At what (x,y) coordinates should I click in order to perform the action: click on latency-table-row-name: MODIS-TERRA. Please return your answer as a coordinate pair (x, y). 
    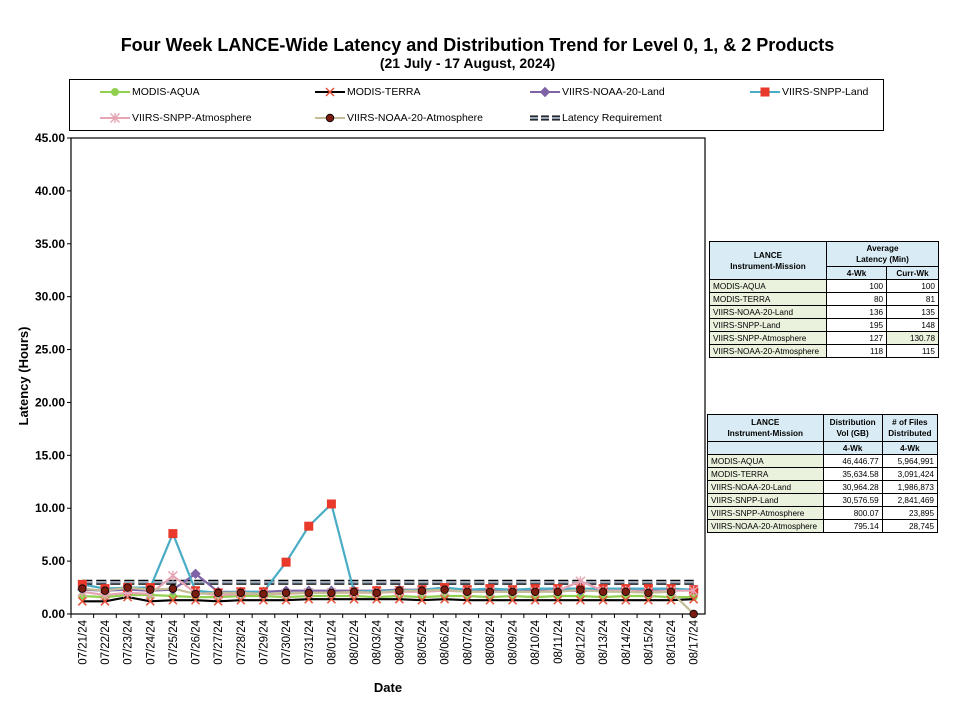
    Looking at the image, I should click on (768, 299).